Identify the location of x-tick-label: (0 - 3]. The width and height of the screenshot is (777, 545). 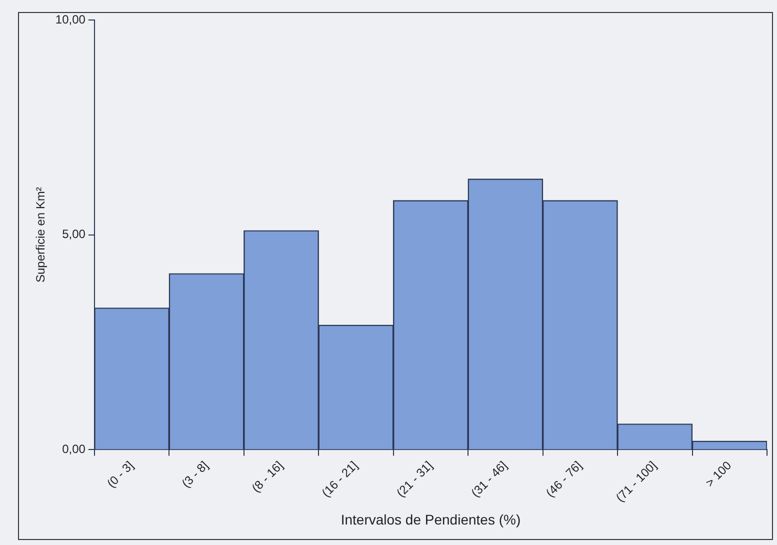
(120, 474).